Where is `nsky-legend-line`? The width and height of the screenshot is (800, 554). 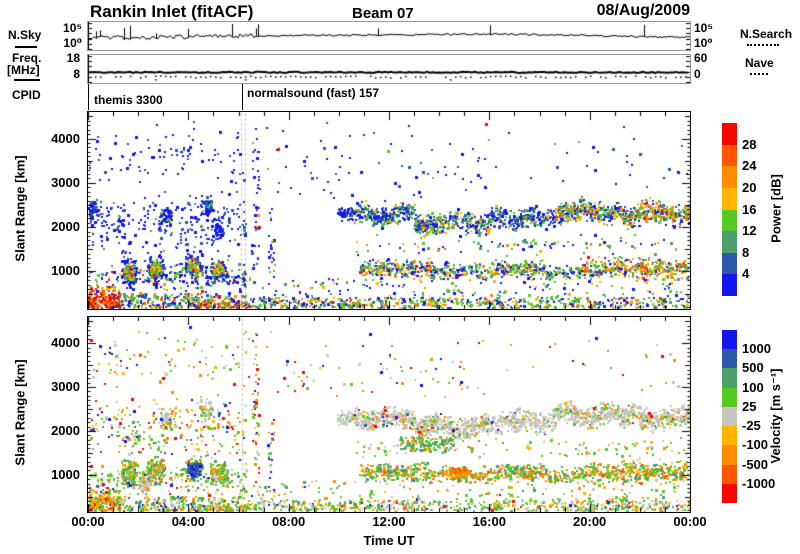
nsky-legend-line is located at coordinates (26, 47).